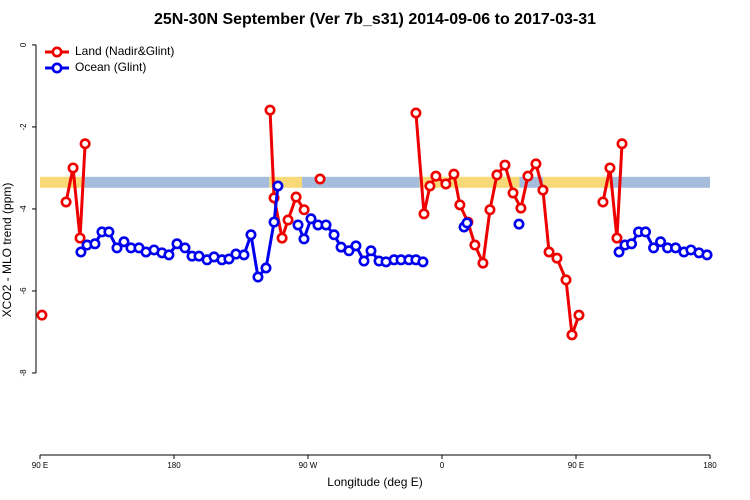  Describe the element at coordinates (308, 465) in the screenshot. I see `x-tick-label: 90 W` at that location.